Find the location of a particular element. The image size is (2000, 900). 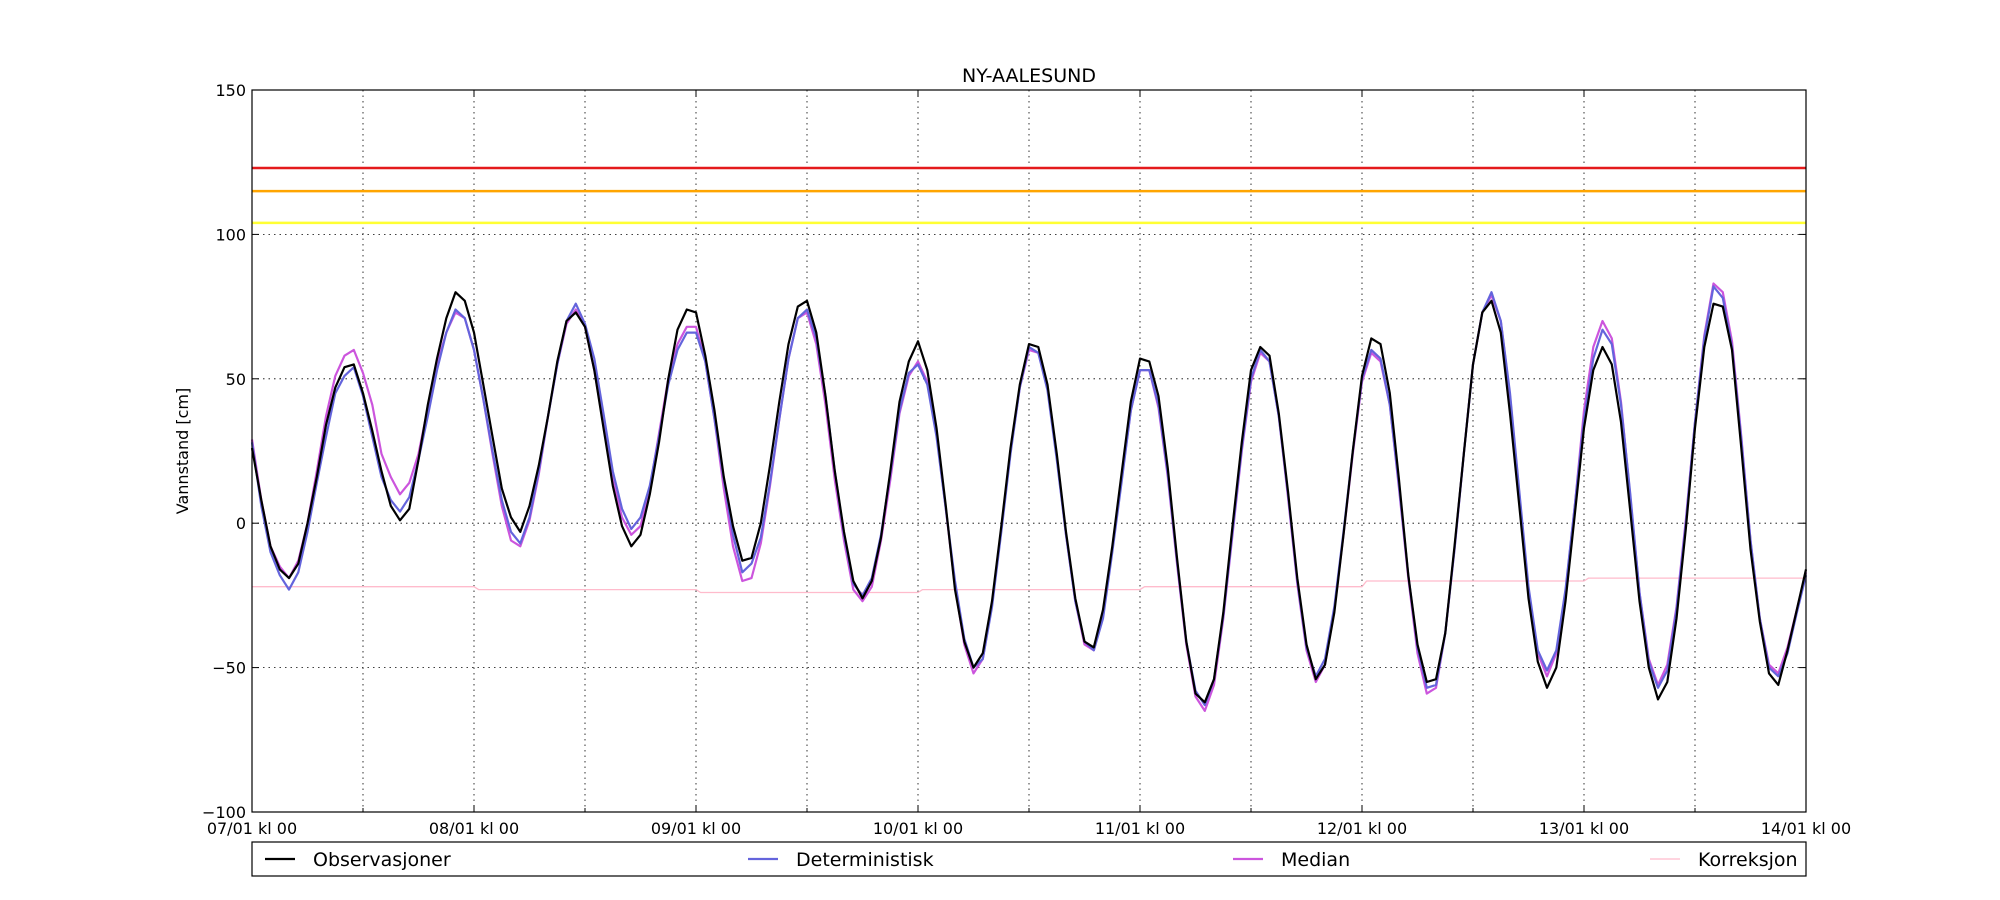

x-tick-label: 07/01 kl 00 is located at coordinates (252, 828).